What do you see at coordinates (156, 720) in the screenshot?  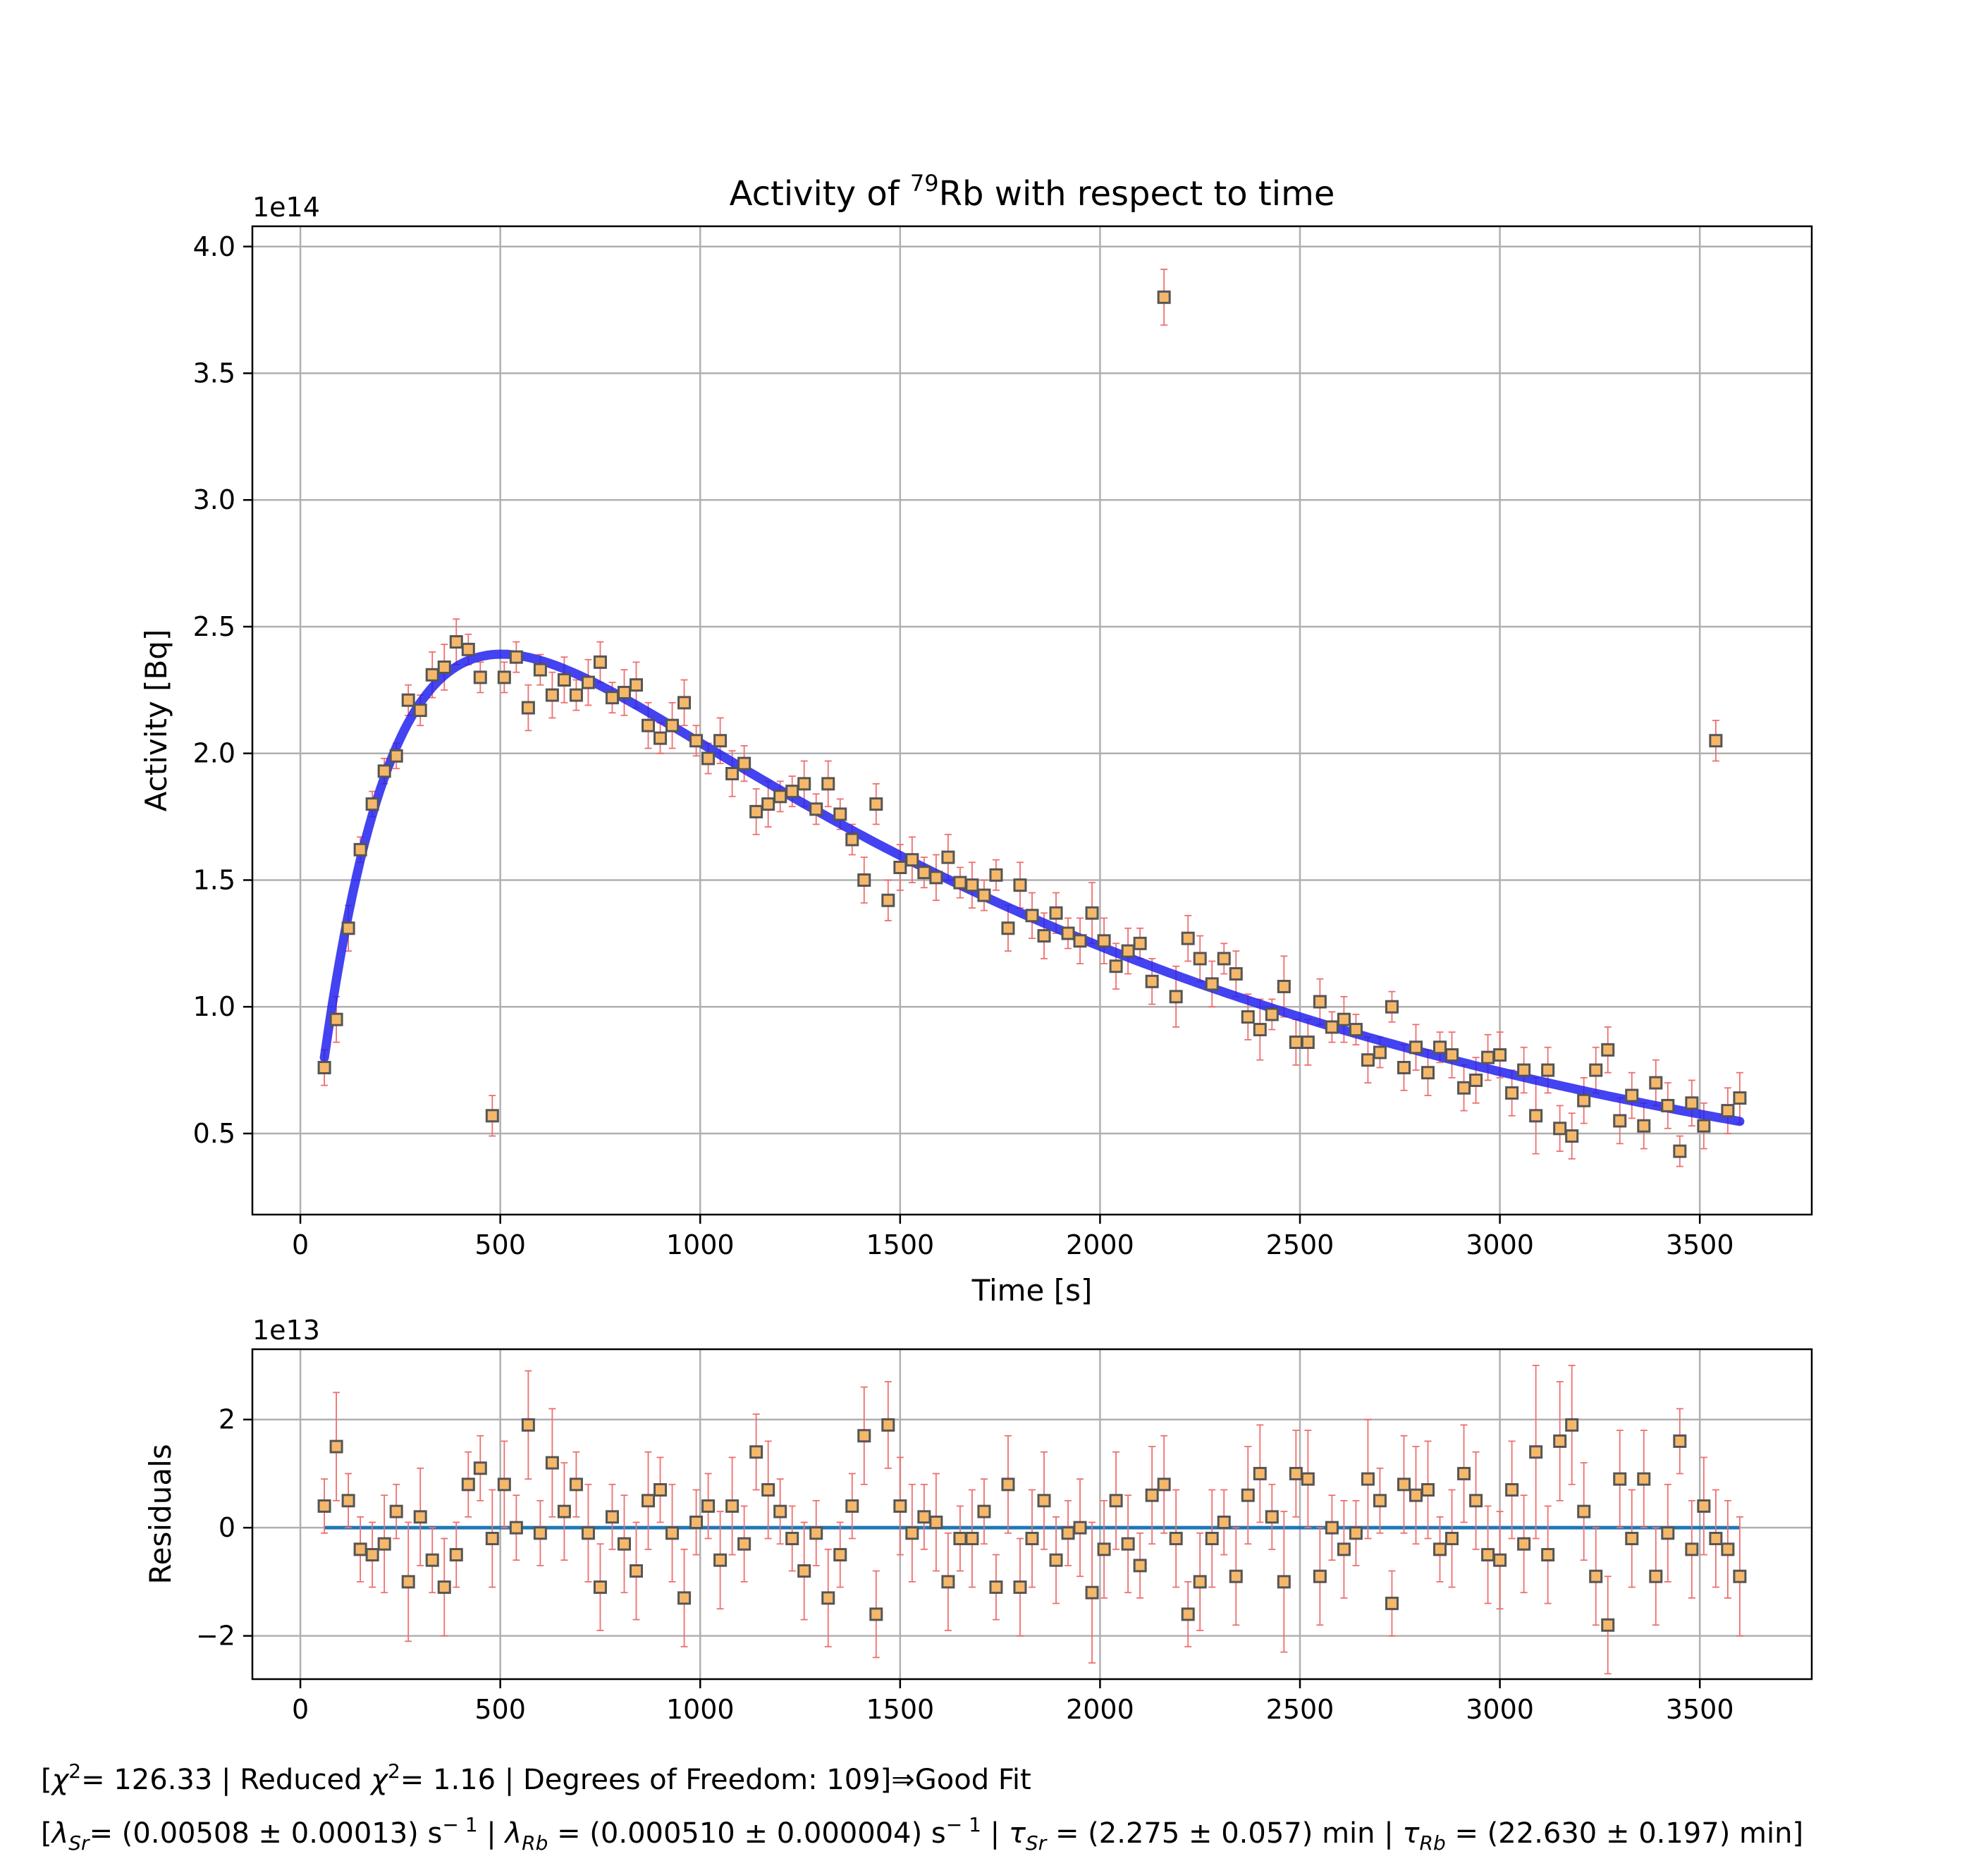 I see `activity-y-label: Activity [Bq]` at bounding box center [156, 720].